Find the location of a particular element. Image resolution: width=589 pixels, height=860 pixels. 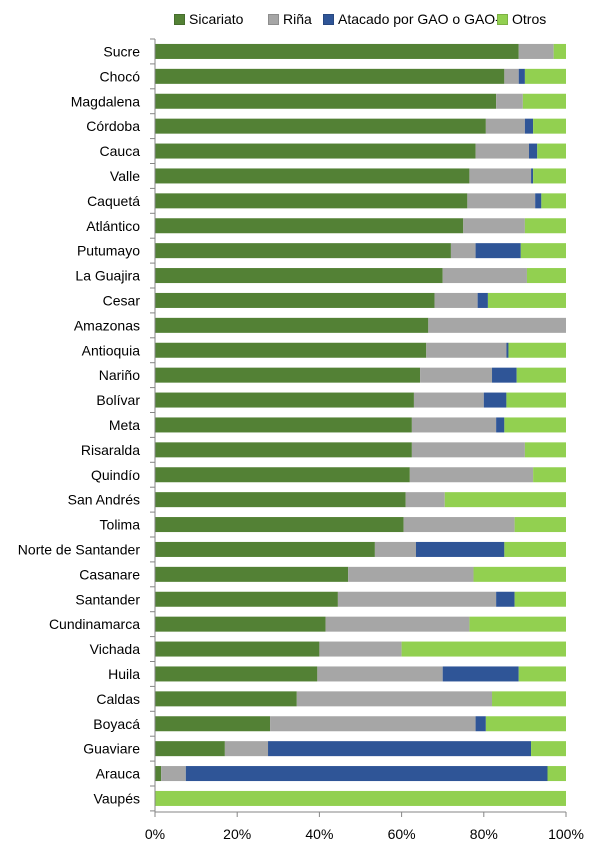

category-label-boyaca: Boyacá is located at coordinates (116, 724).